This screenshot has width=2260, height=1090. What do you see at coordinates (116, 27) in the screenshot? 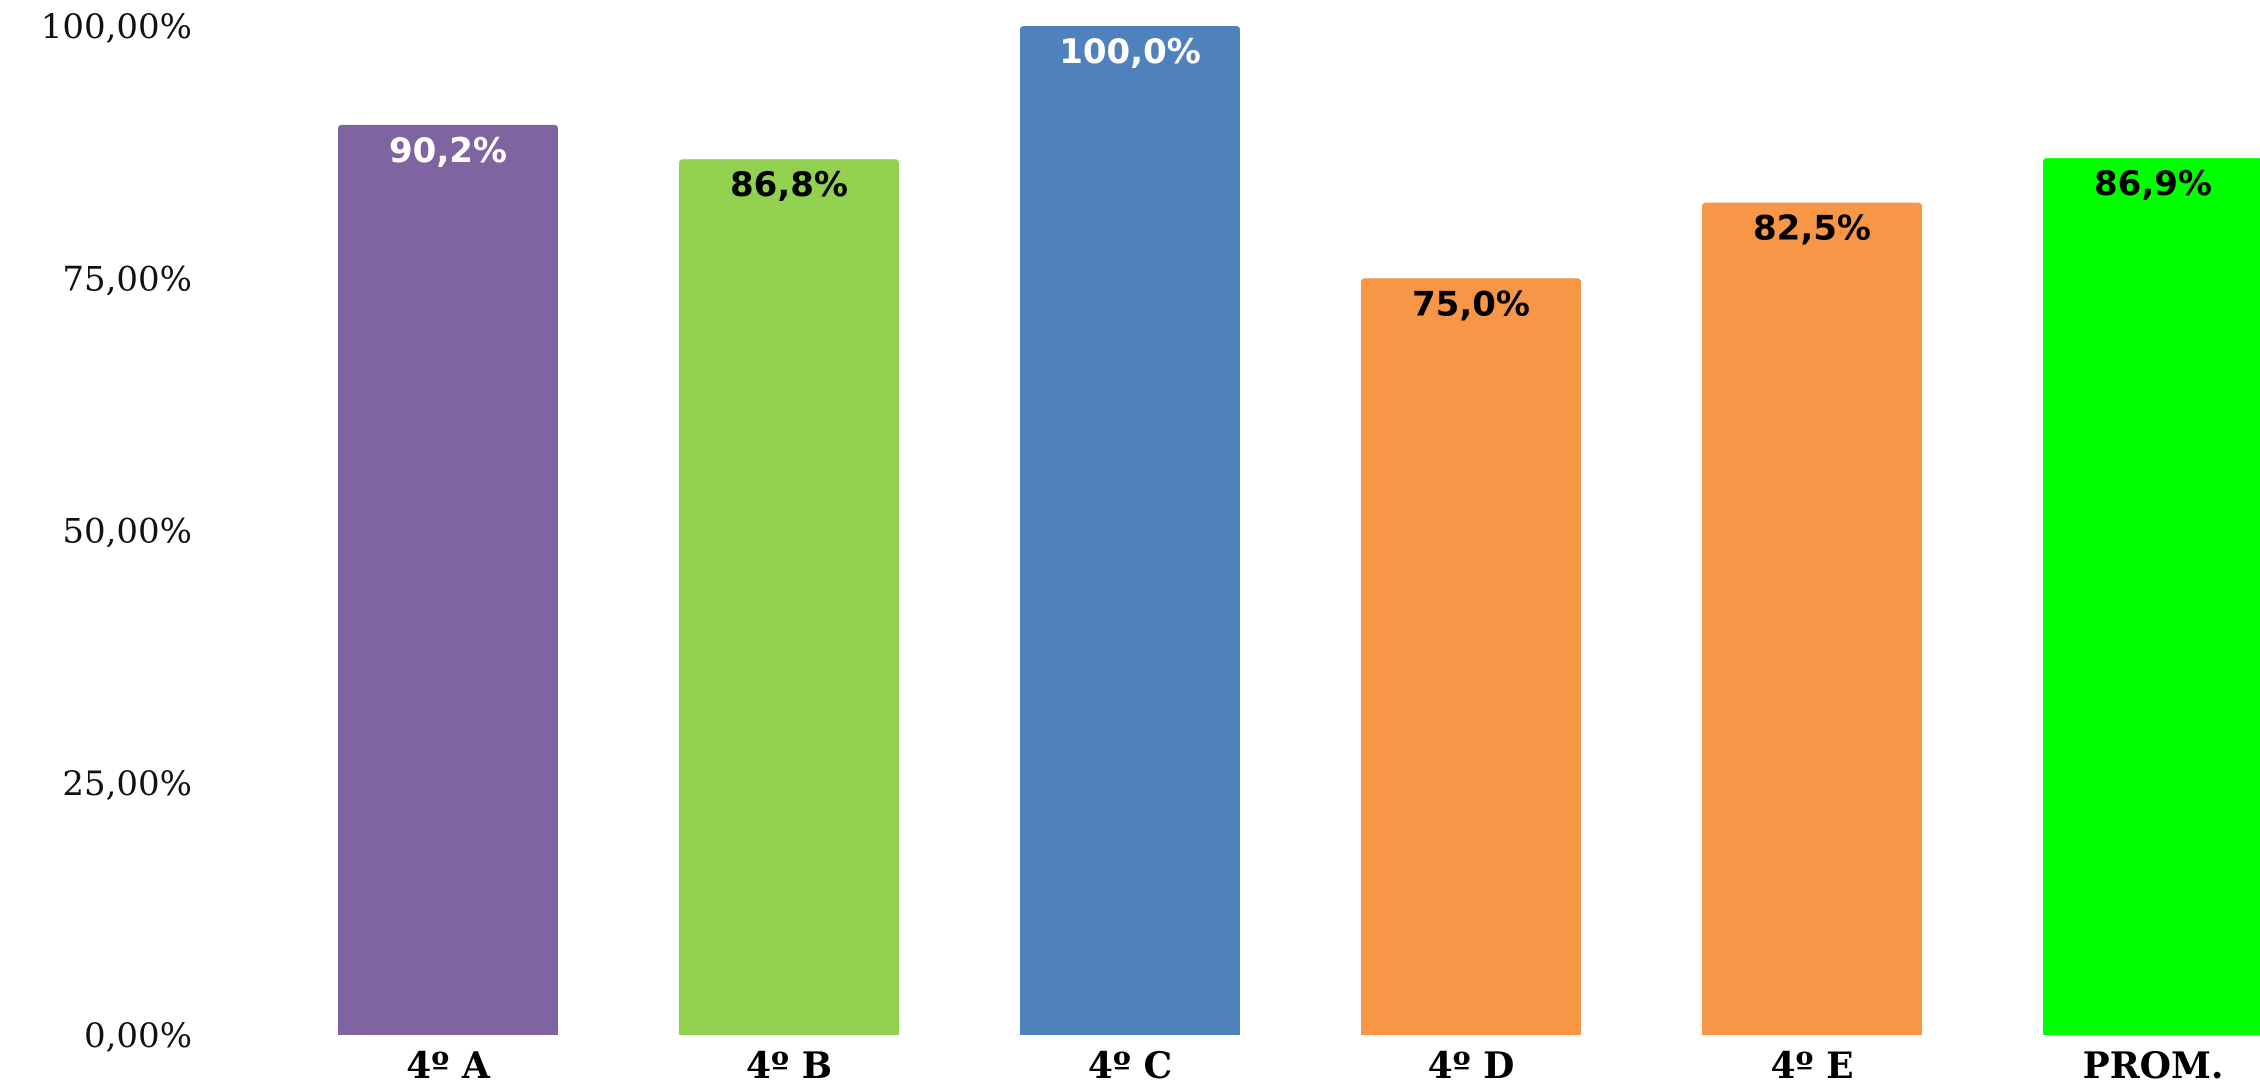
I see `y-tick-label: 100,00%` at bounding box center [116, 27].